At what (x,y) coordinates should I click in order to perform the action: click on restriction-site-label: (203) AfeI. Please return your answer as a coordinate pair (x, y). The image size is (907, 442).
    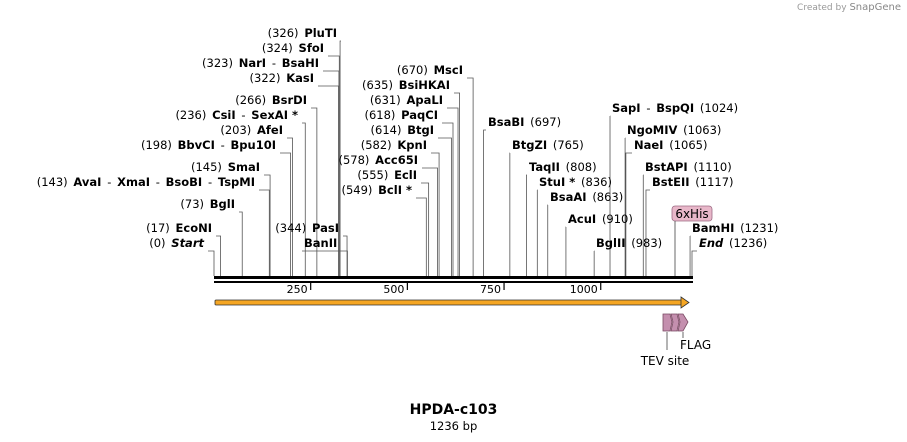
    Looking at the image, I should click on (251, 130).